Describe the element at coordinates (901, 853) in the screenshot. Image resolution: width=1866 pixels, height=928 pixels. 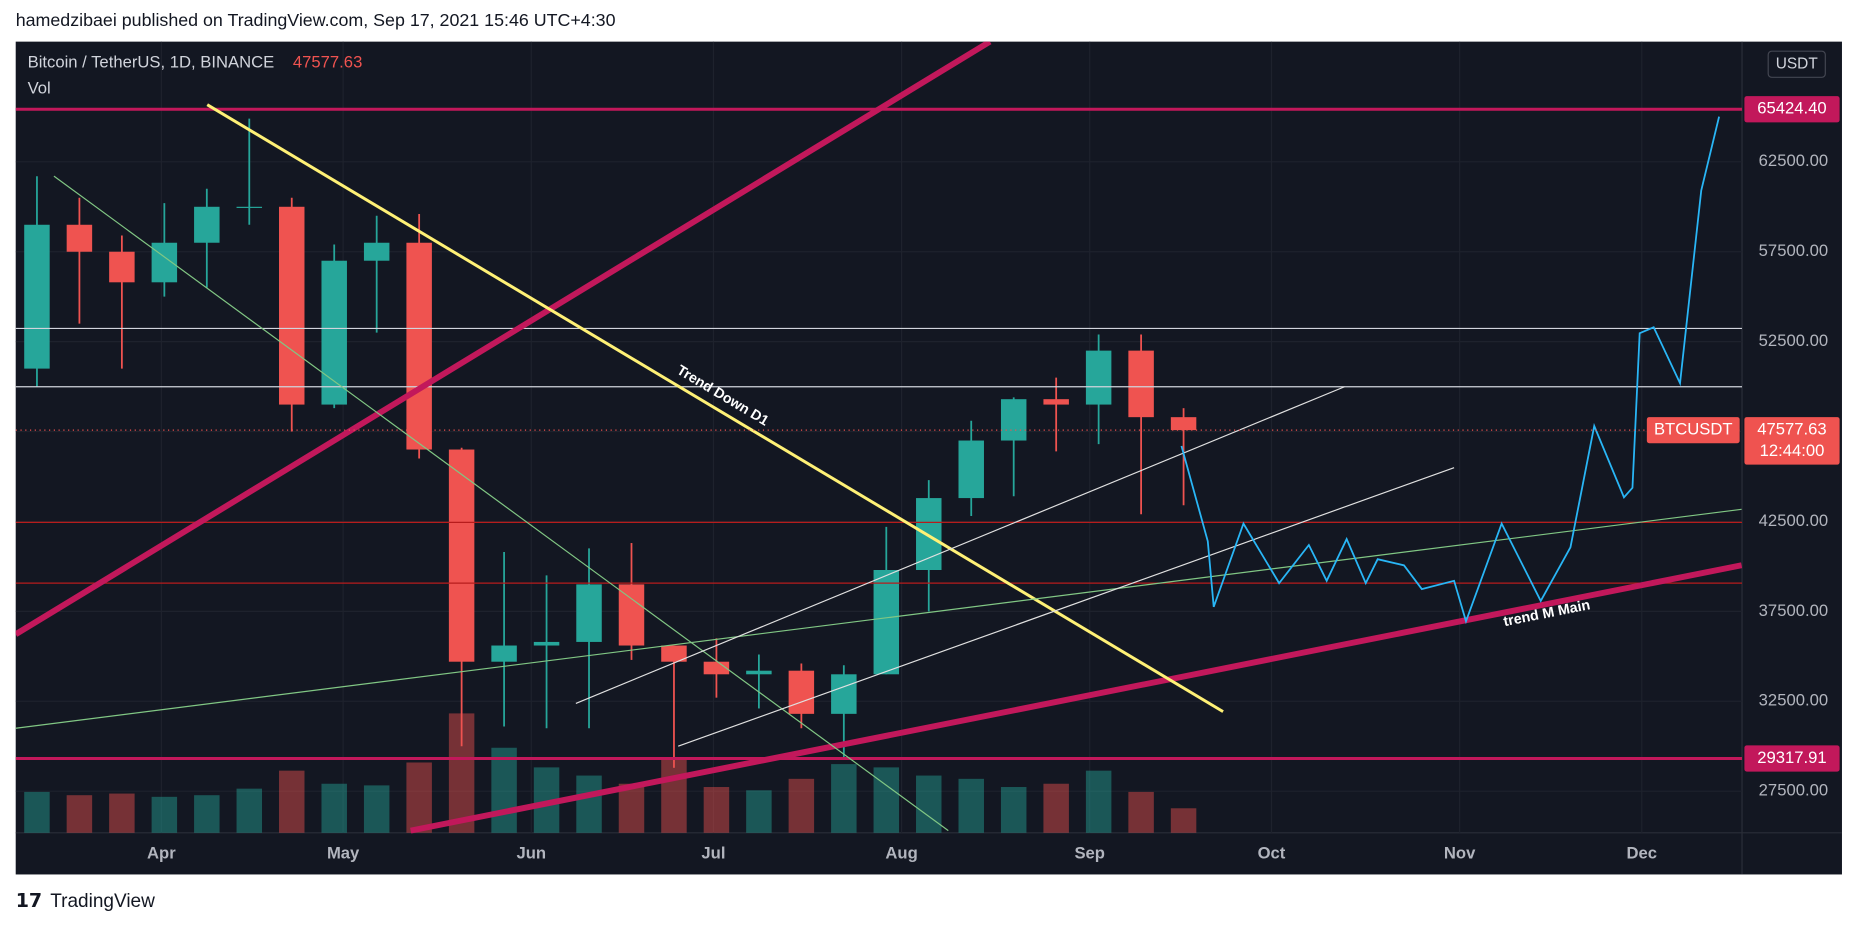
I see `x-tick-label: Aug` at that location.